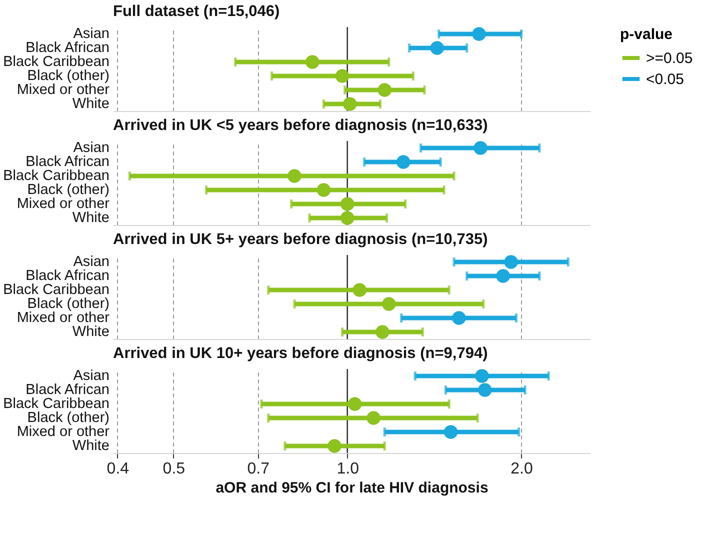 This screenshot has width=709, height=542. What do you see at coordinates (665, 79) in the screenshot?
I see `legend-label: <0.05` at bounding box center [665, 79].